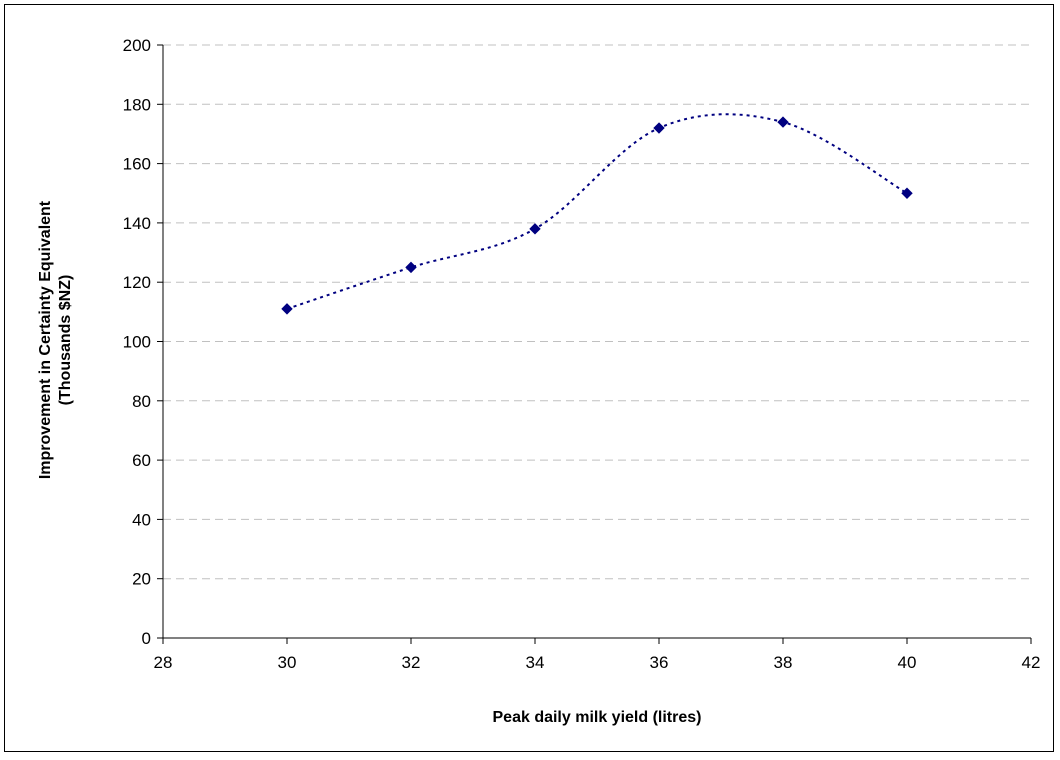 Image resolution: width=1060 pixels, height=760 pixels. Describe the element at coordinates (597, 717) in the screenshot. I see `x-axis-title: Peak daily milk yield (litres)` at that location.